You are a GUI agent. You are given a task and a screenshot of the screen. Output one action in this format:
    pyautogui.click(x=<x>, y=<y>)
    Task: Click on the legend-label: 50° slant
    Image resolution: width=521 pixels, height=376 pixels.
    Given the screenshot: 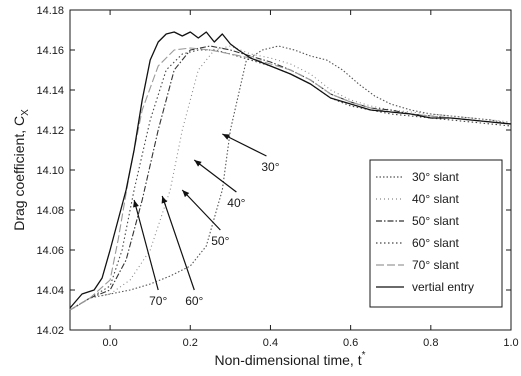 What is the action you would take?
    pyautogui.click(x=435, y=221)
    